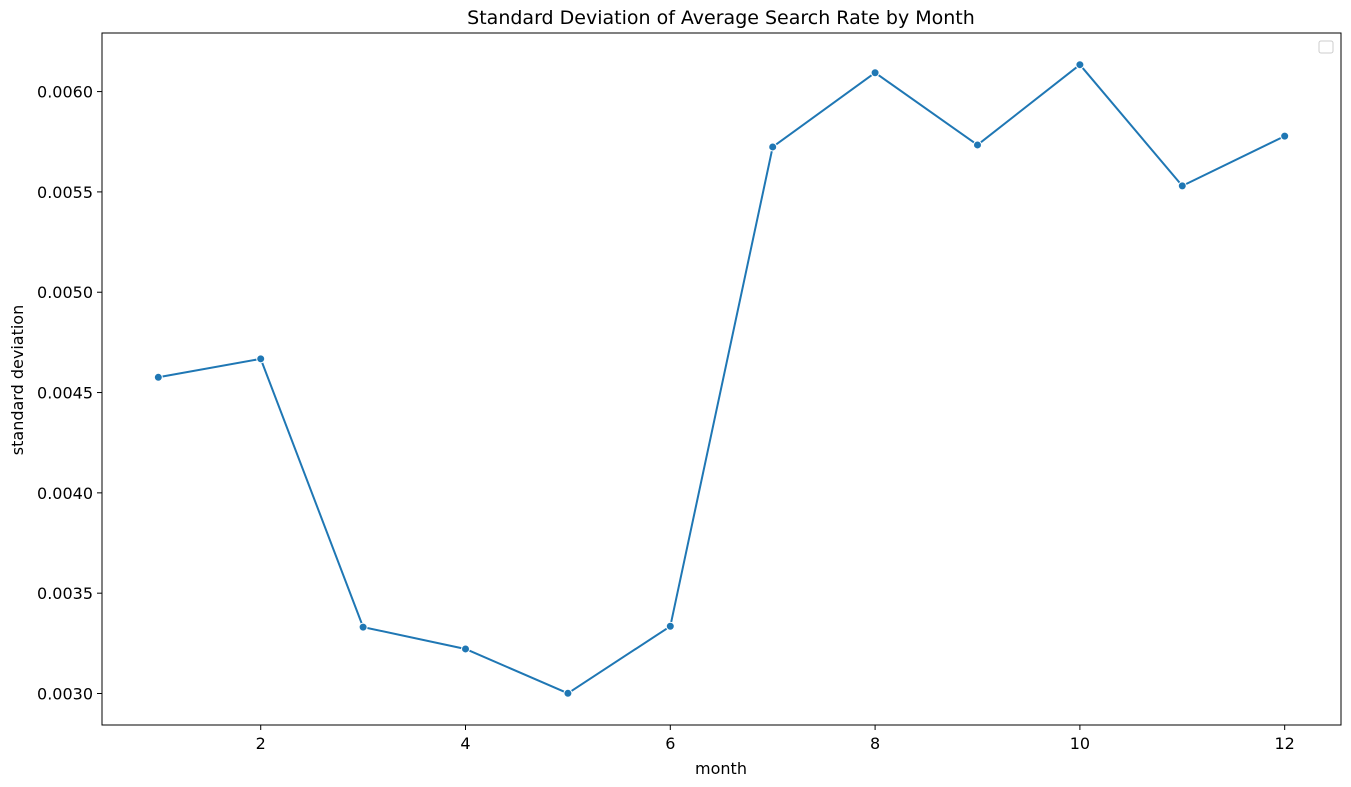 Image resolution: width=1351 pixels, height=787 pixels. Describe the element at coordinates (17, 380) in the screenshot. I see `y-axis-label: standard deviation` at that location.